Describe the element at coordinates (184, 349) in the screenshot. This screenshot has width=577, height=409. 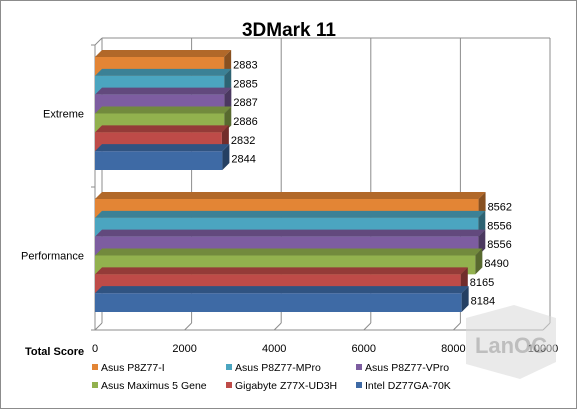
I see `x-tick-label: 2000` at that location.